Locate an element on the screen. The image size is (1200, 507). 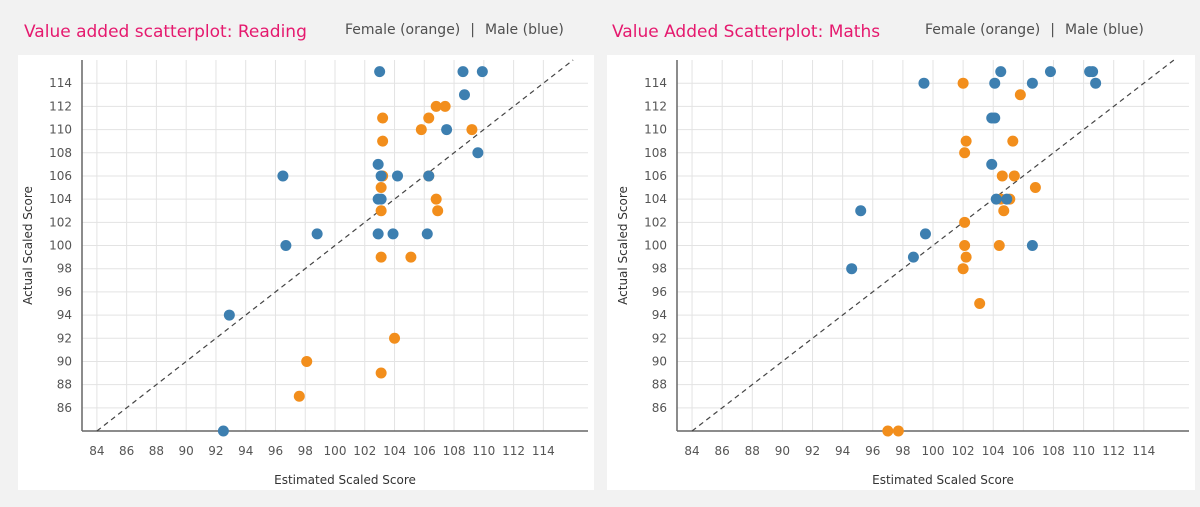
reading-y-tick-label: 90 is located at coordinates (64, 361).